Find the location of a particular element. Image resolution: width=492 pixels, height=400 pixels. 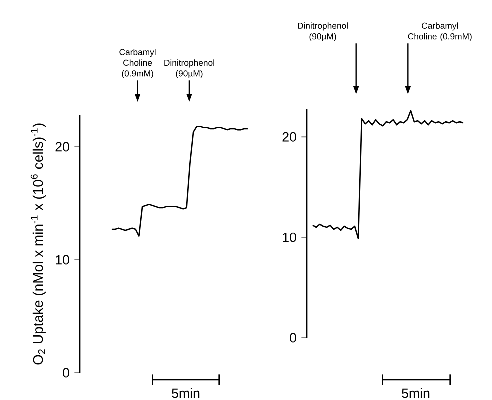

line-series is located at coordinates (388, 175).